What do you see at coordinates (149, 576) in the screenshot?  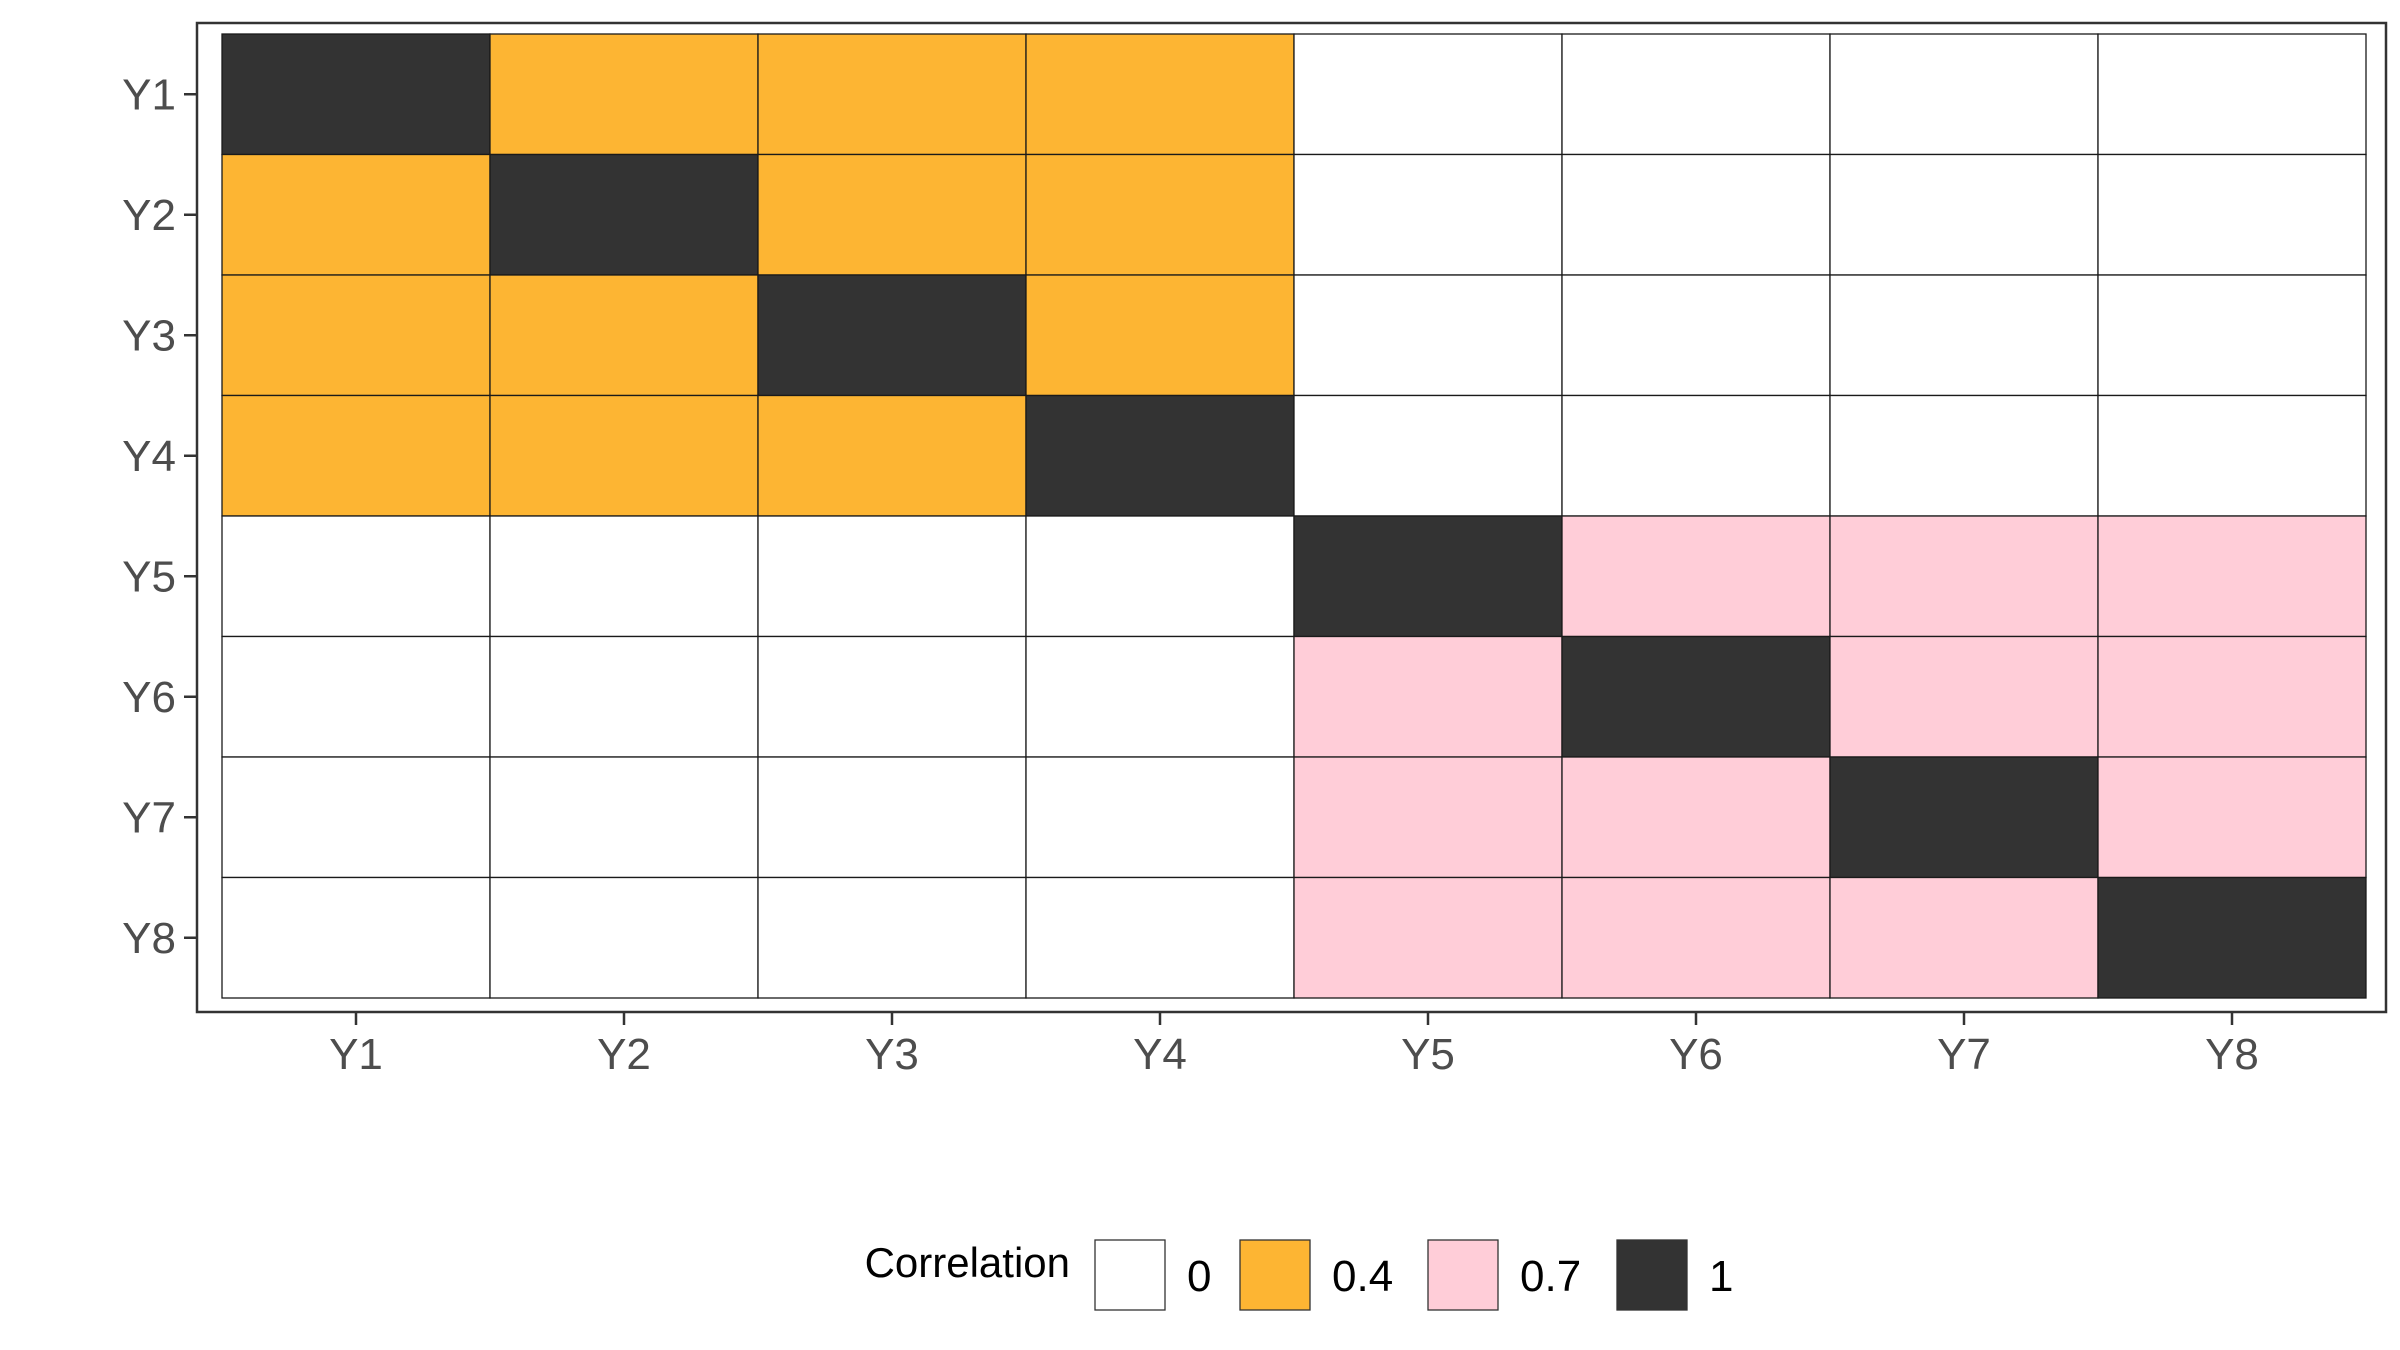 I see `y-tick-label: Y5` at bounding box center [149, 576].